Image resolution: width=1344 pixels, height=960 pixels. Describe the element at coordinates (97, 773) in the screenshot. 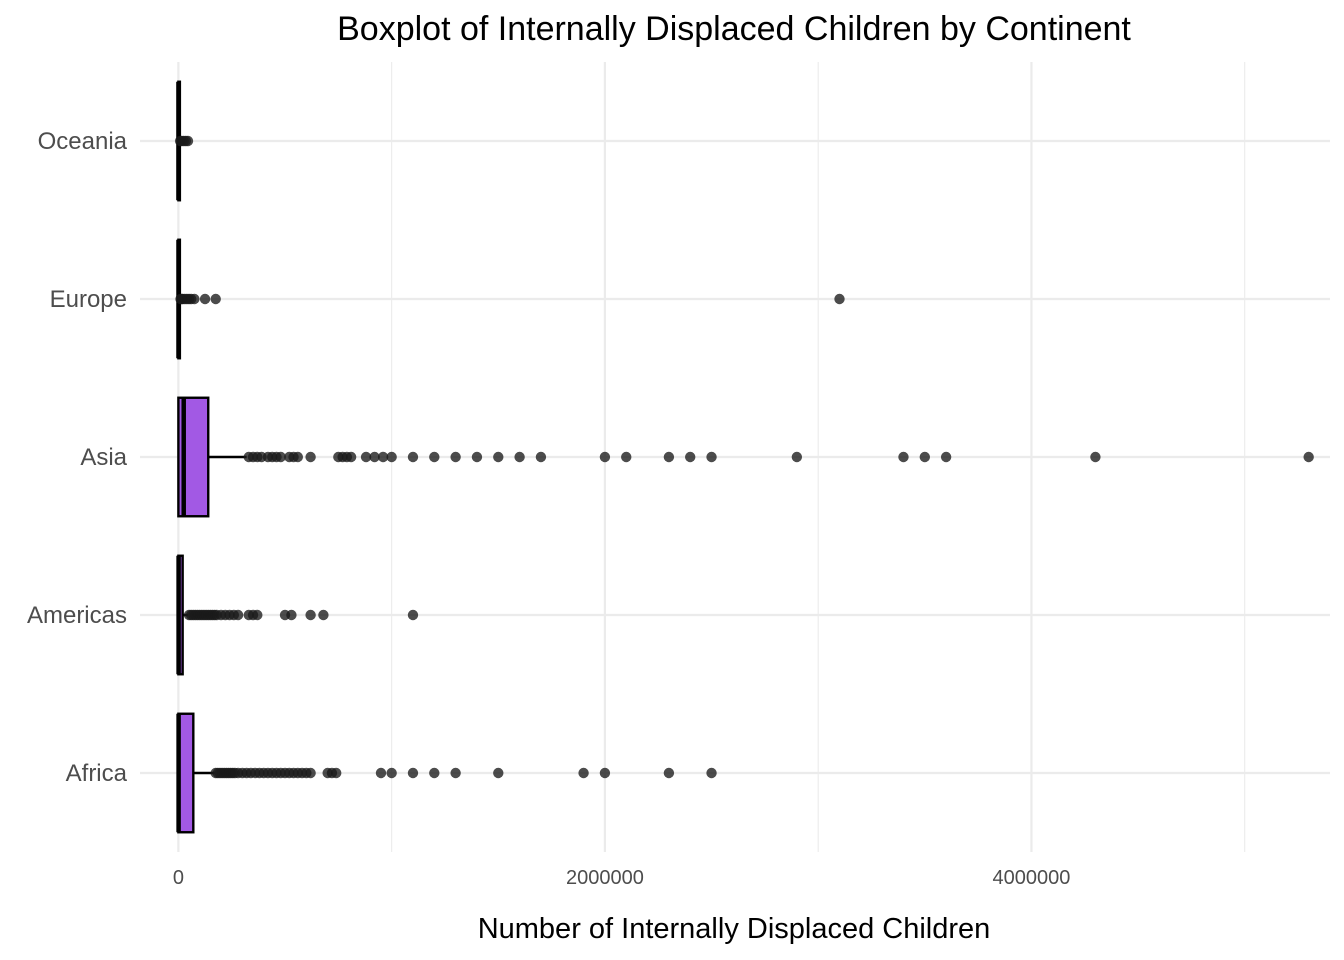

I see `y-category-label: Africa` at that location.